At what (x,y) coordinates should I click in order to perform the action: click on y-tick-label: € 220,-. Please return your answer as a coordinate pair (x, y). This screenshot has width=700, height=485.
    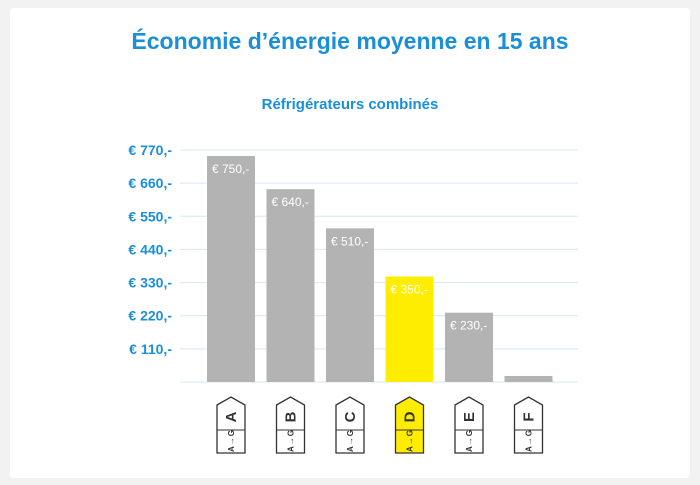
    Looking at the image, I should click on (150, 316).